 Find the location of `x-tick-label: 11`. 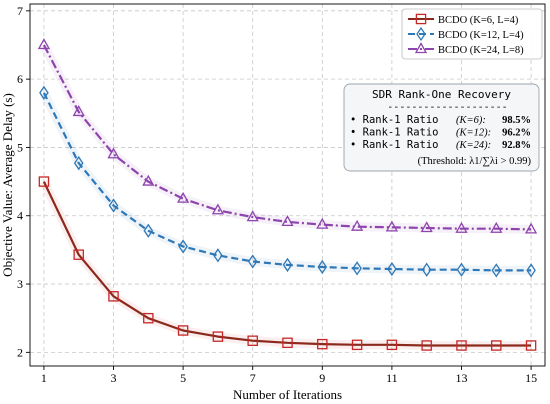

x-tick-label: 11 is located at coordinates (392, 378).